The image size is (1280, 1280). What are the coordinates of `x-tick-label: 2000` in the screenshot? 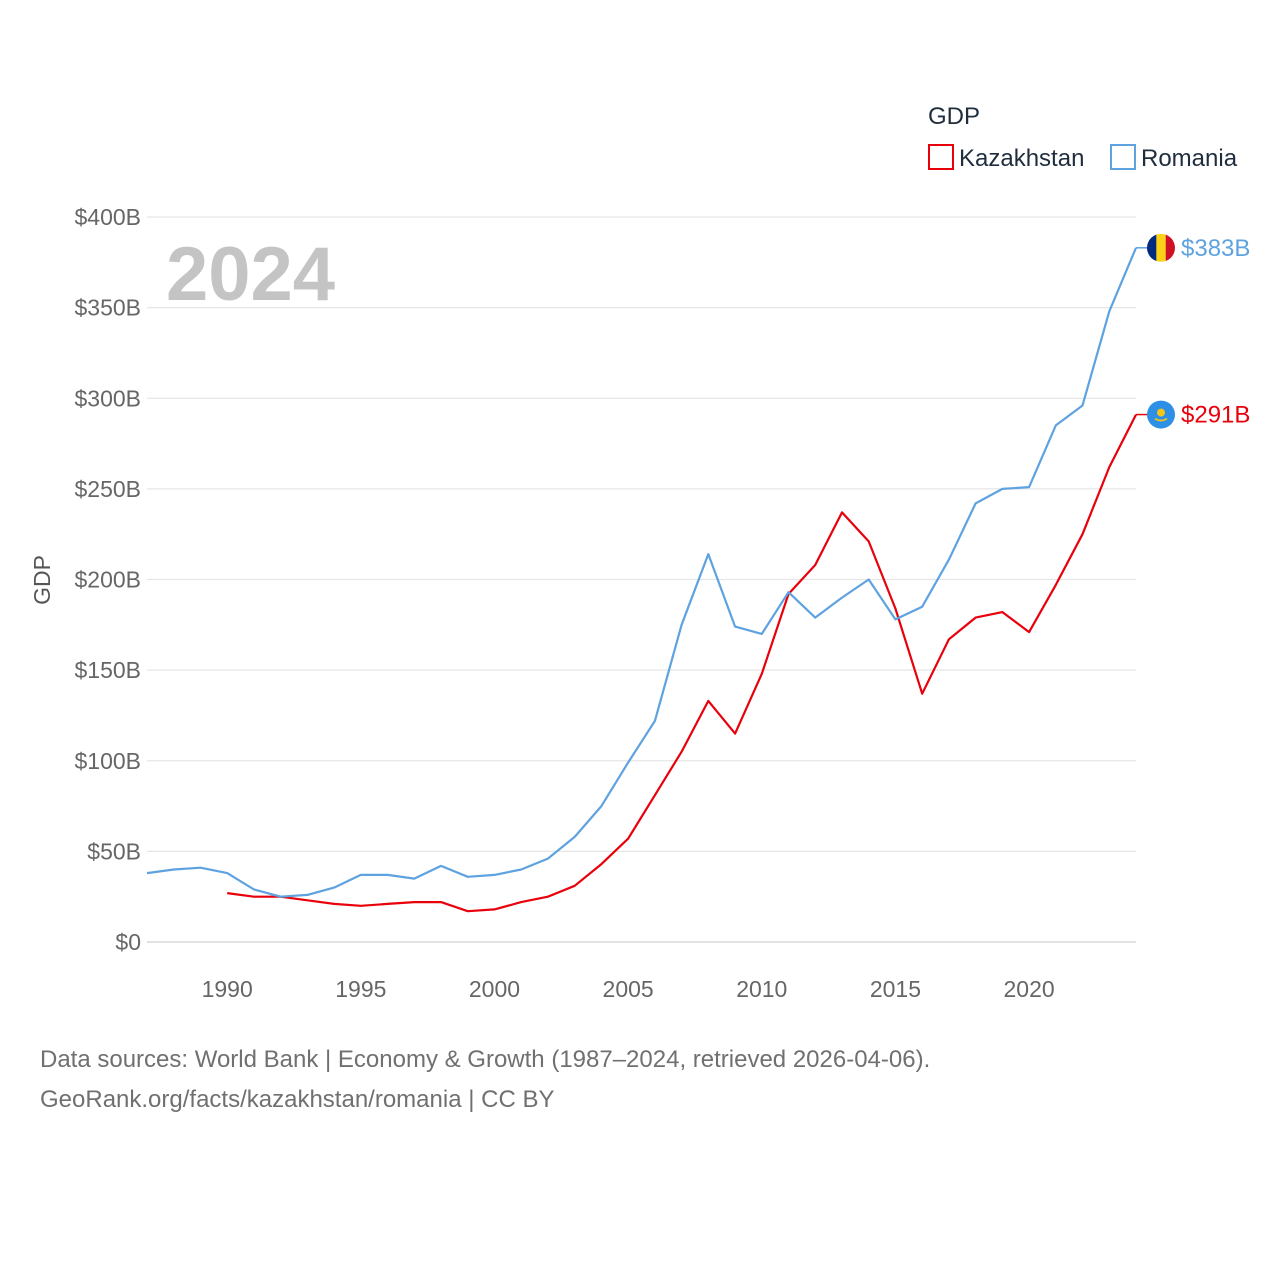 It's located at (494, 989).